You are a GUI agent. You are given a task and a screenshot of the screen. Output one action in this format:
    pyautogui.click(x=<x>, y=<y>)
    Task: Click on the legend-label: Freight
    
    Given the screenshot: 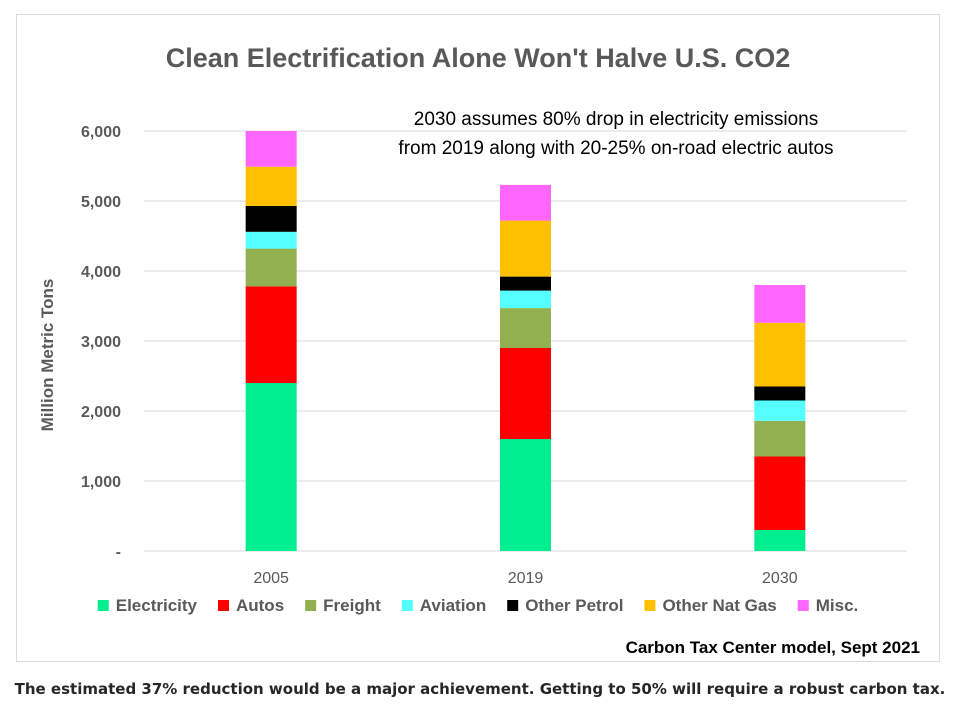 What is the action you would take?
    pyautogui.click(x=352, y=605)
    